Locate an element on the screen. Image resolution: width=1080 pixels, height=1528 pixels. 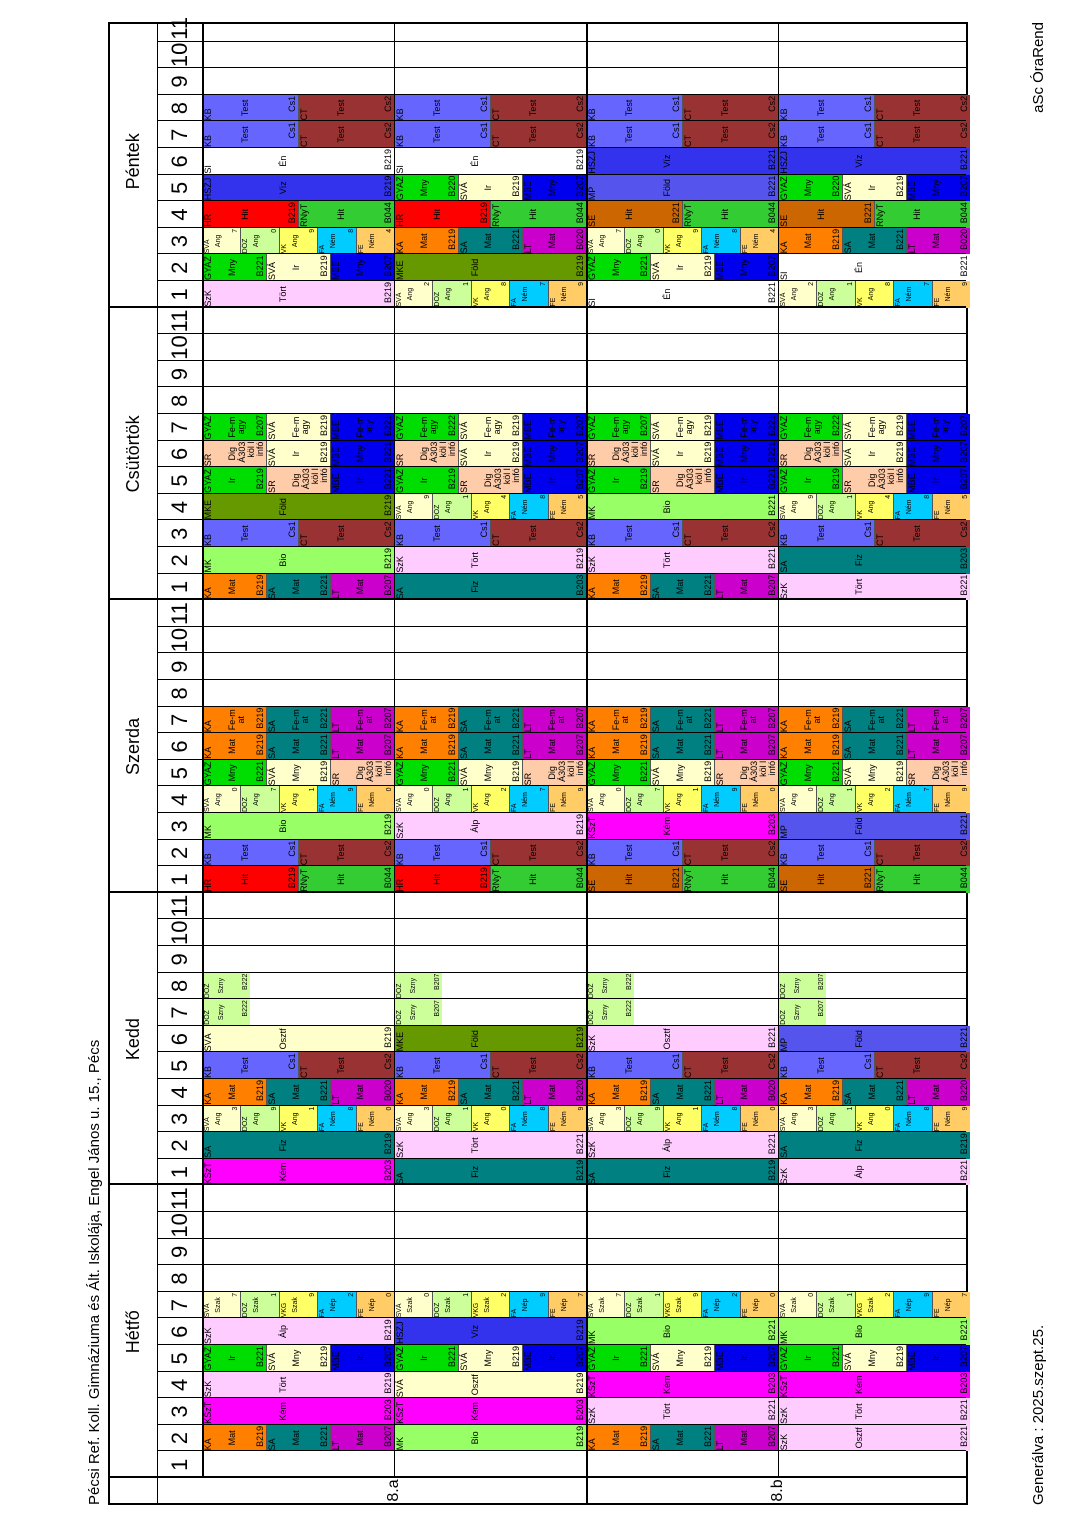
lesson-szk-alp: SzK Álp B219 is located at coordinates (298, 1331).